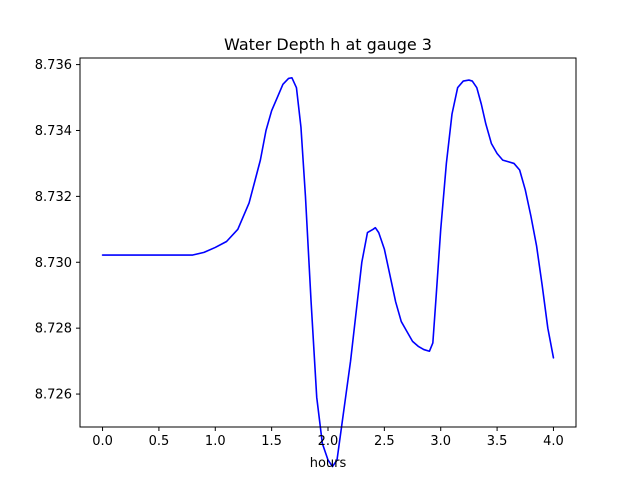  Describe the element at coordinates (53, 197) in the screenshot. I see `y-tick-label: 8.732` at that location.